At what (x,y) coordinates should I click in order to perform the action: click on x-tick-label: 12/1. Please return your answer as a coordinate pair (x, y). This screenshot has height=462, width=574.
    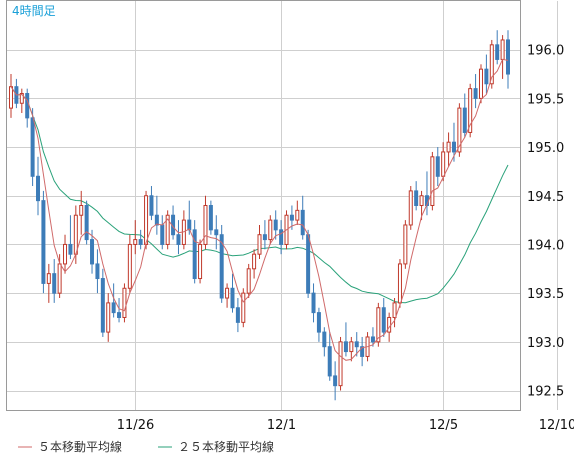
    Looking at the image, I should click on (281, 425).